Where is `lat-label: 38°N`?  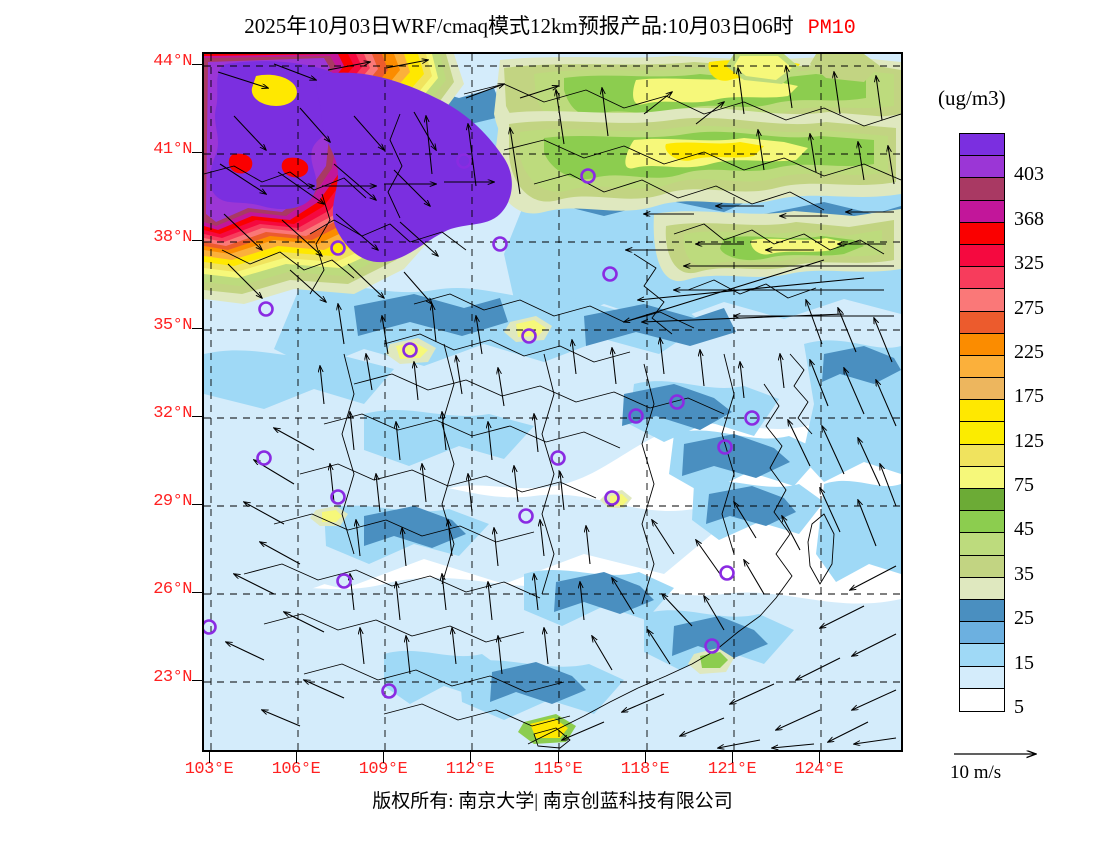
lat-label: 38°N is located at coordinates (172, 237).